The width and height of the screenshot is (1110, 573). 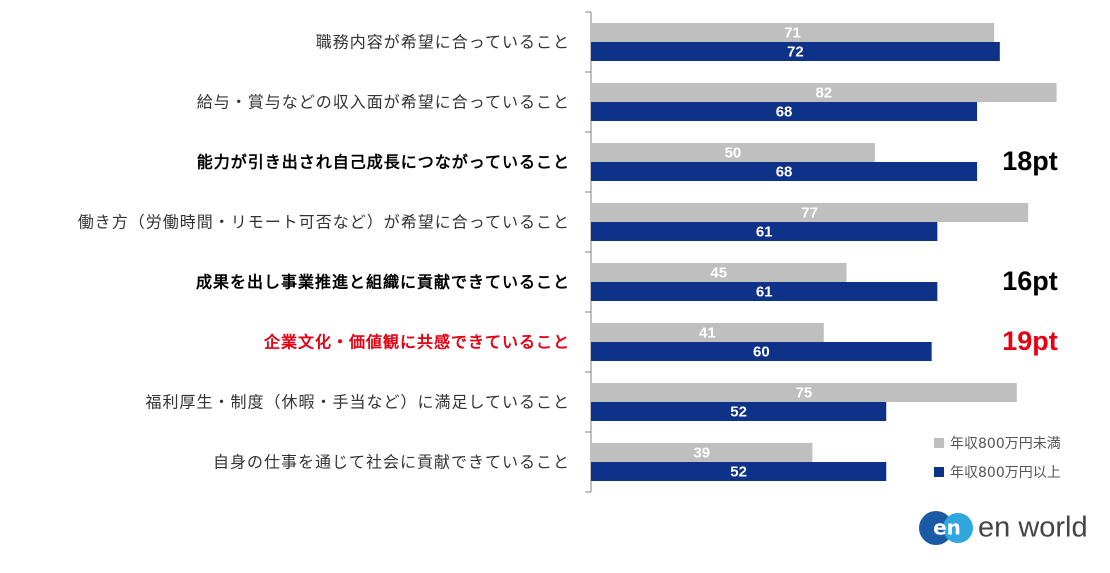 I want to click on category-label: 成果を出し事業推進と組織に貢献できていること, so click(x=383, y=282).